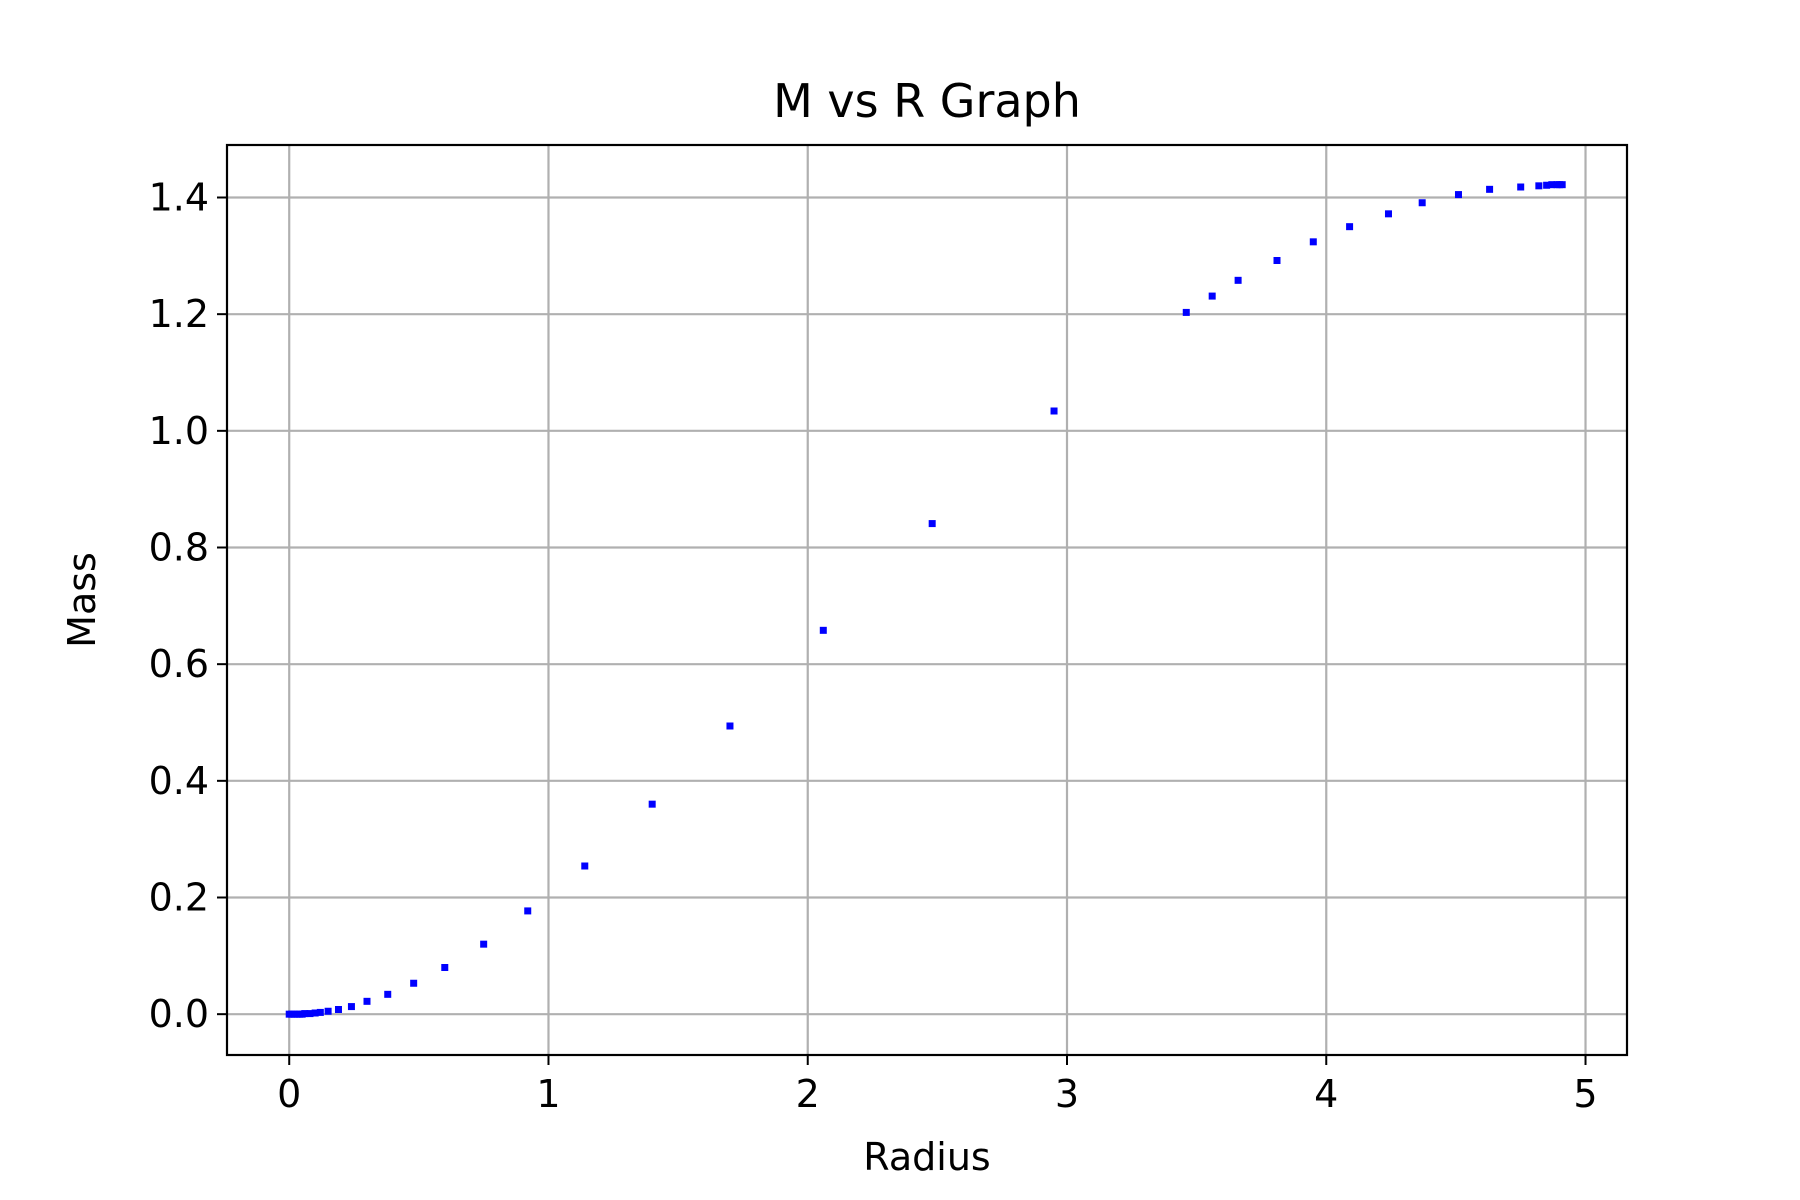 The width and height of the screenshot is (1800, 1200). Describe the element at coordinates (82, 600) in the screenshot. I see `y-axis-label: Mass` at that location.